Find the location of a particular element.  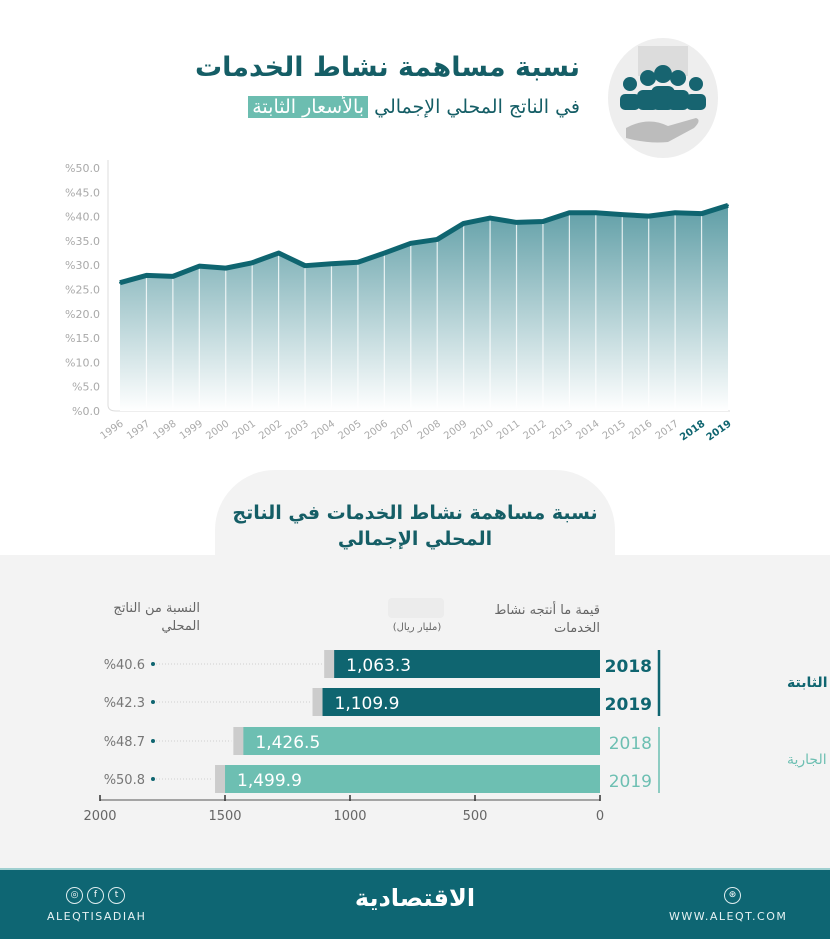

money-icon is located at coordinates (416, 608).